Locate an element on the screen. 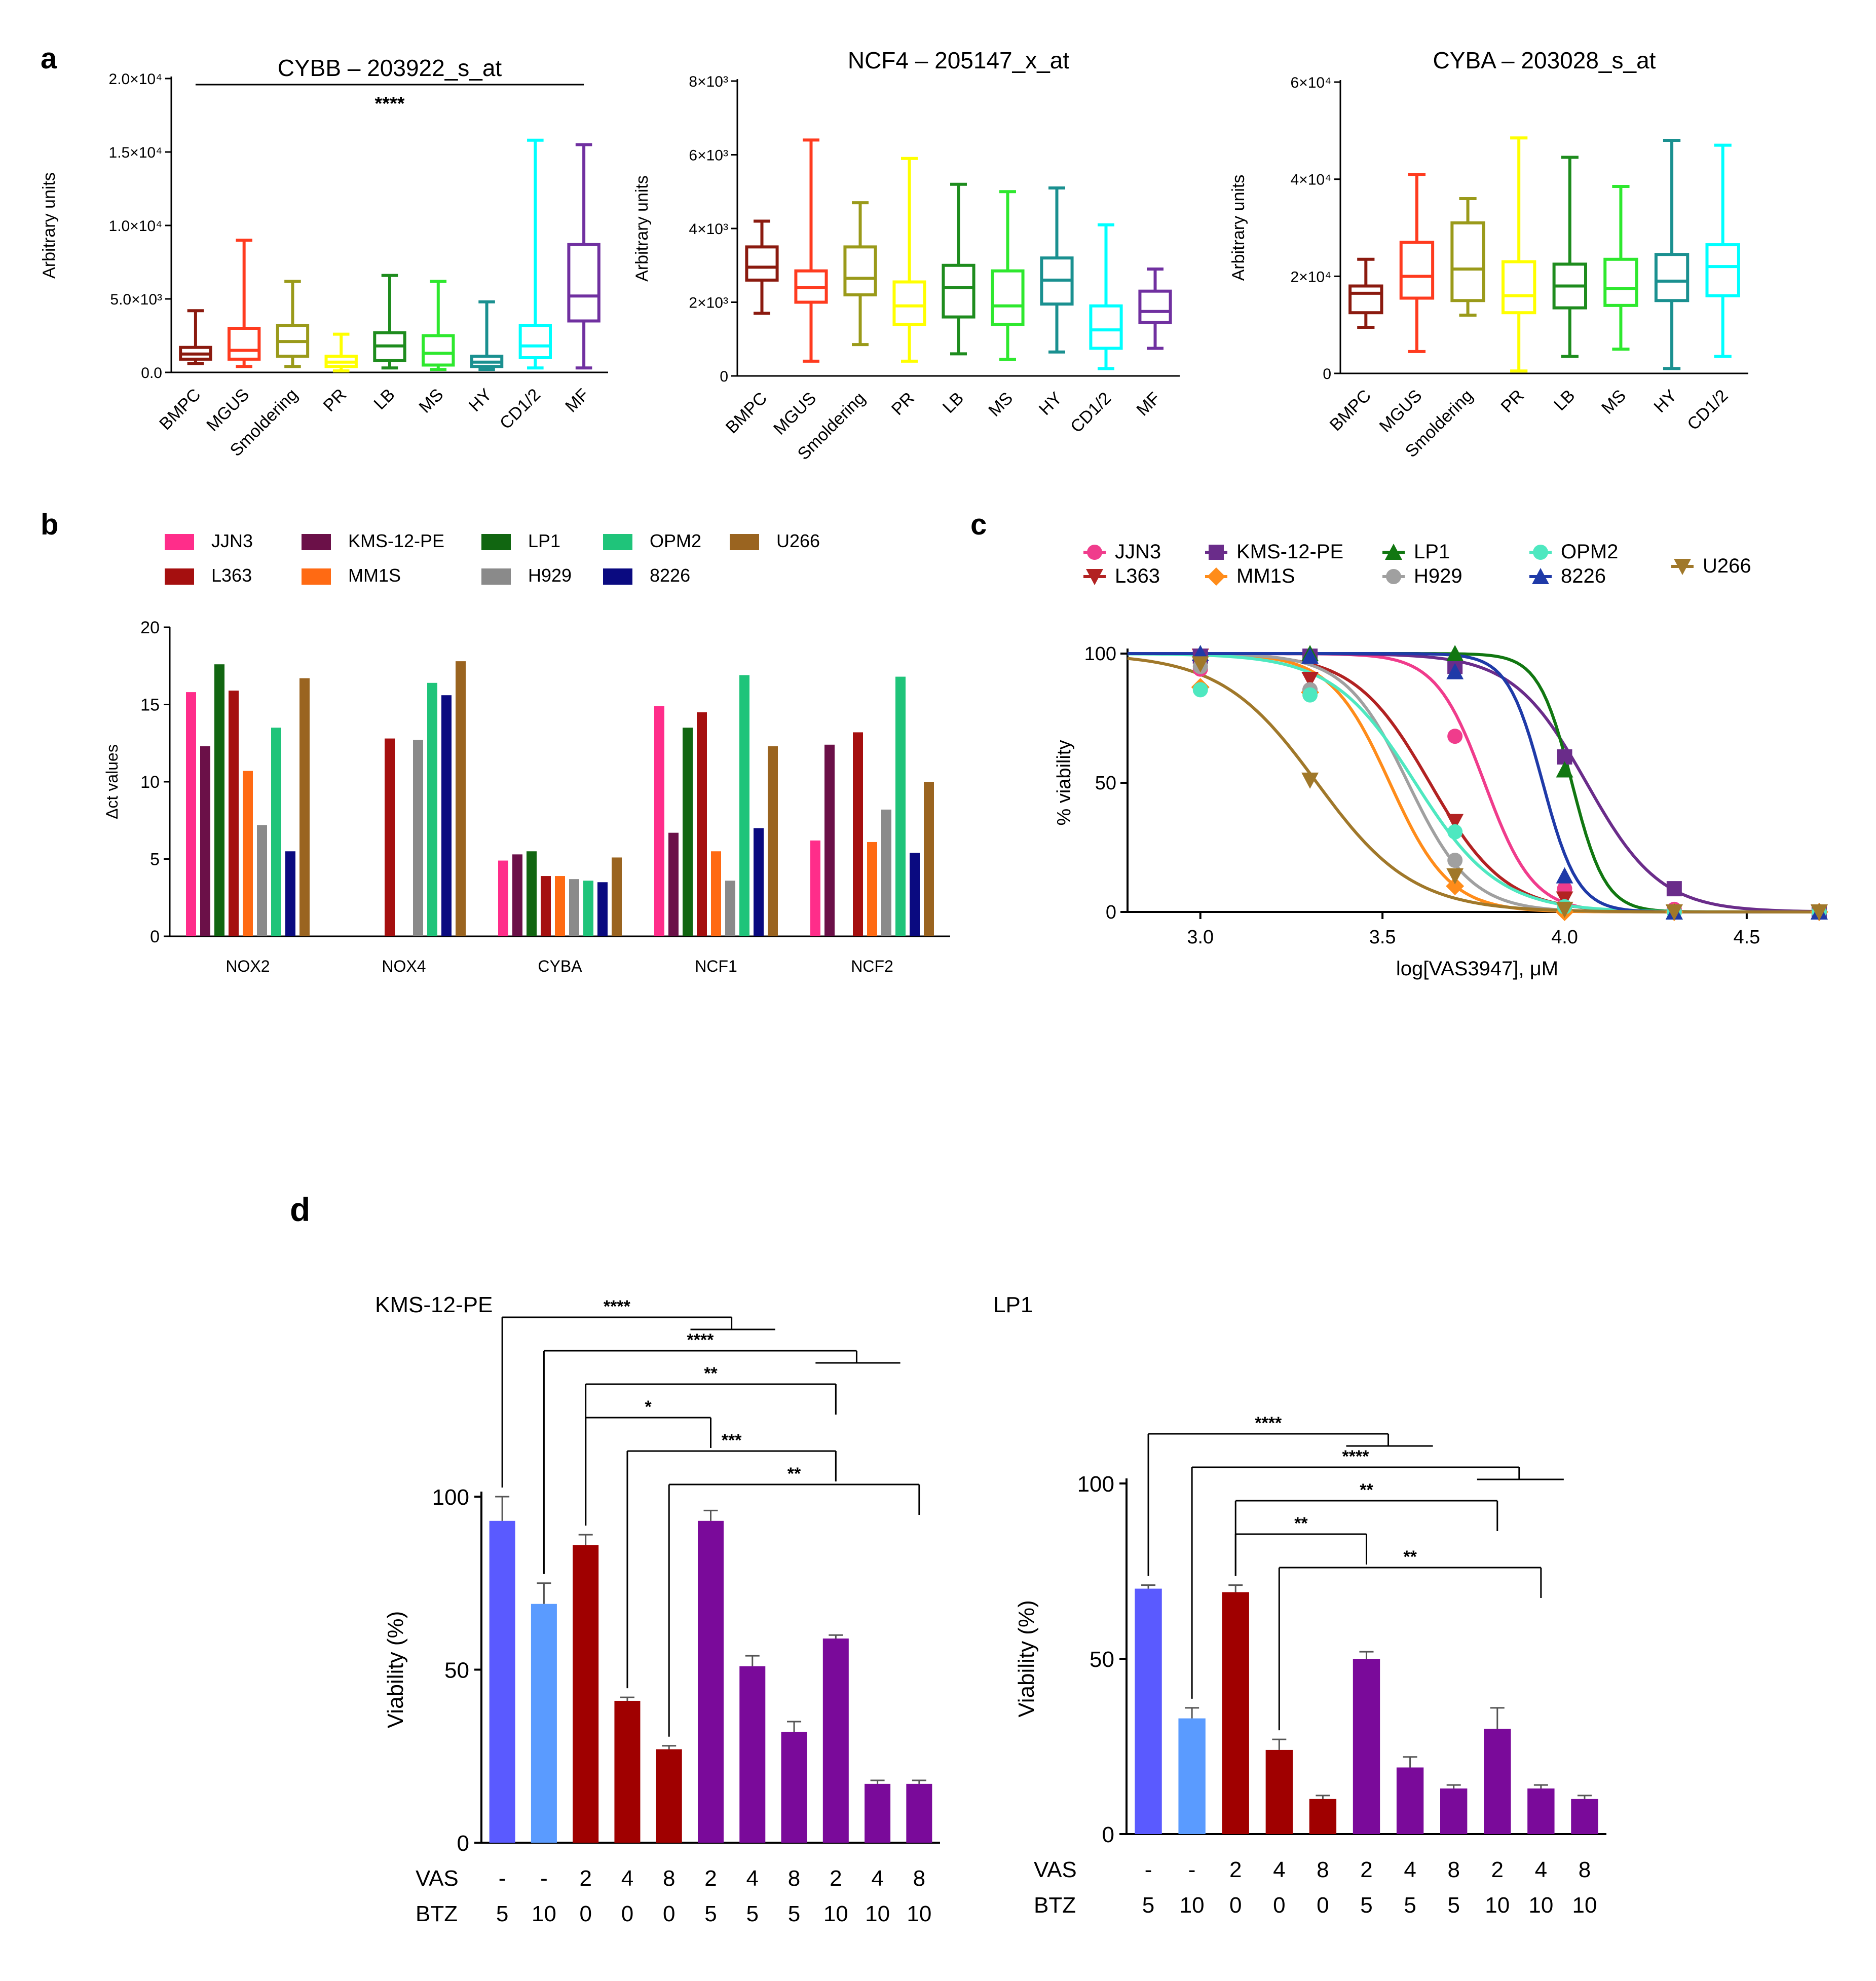  bar-8226-NOX2 is located at coordinates (290, 893).